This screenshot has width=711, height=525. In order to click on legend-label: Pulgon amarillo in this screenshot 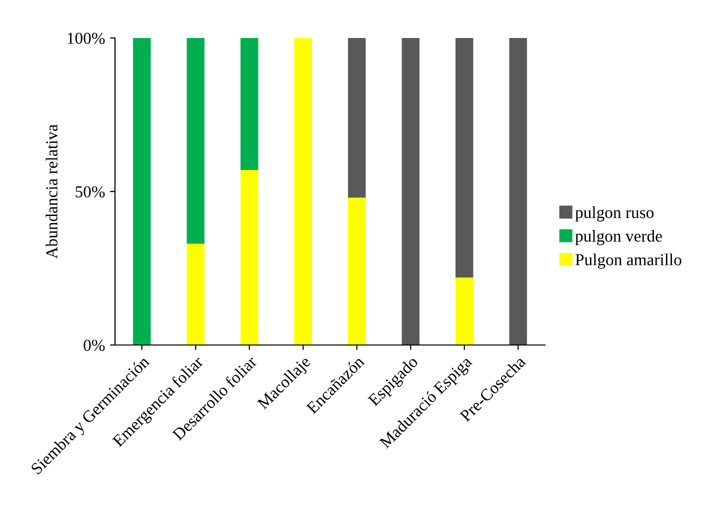, I will do `click(628, 261)`.